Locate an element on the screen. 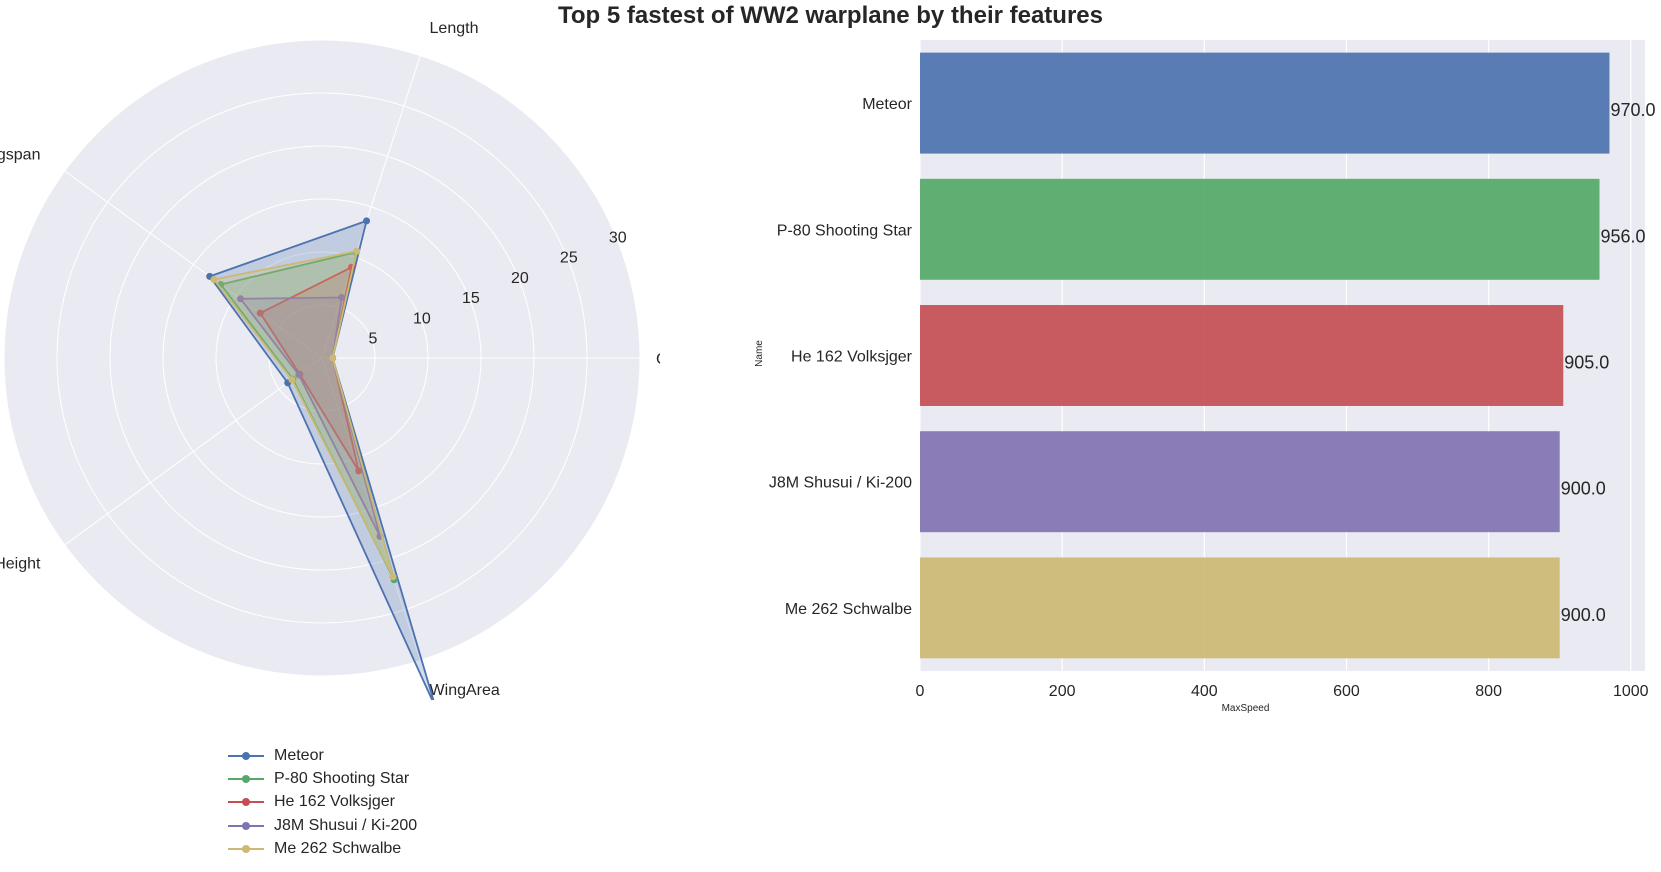 This screenshot has width=1661, height=872. radar-axis-label: Crew is located at coordinates (658, 359).